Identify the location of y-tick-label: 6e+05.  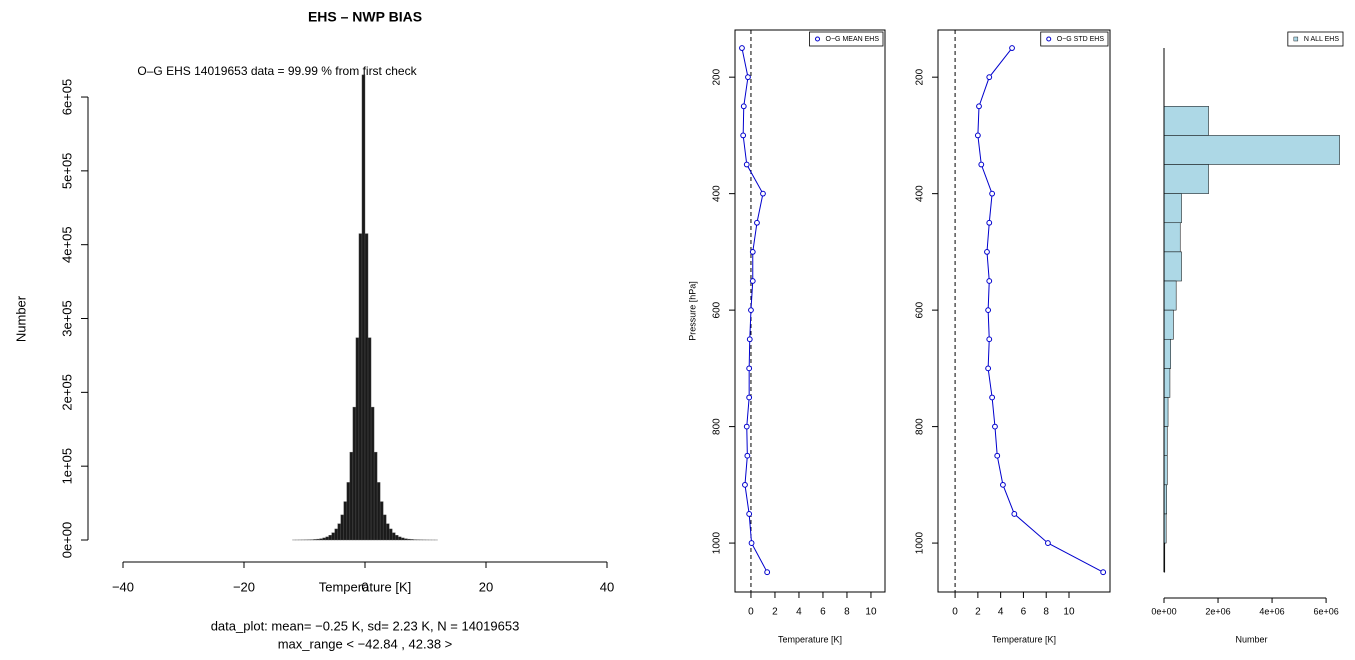
(66, 97).